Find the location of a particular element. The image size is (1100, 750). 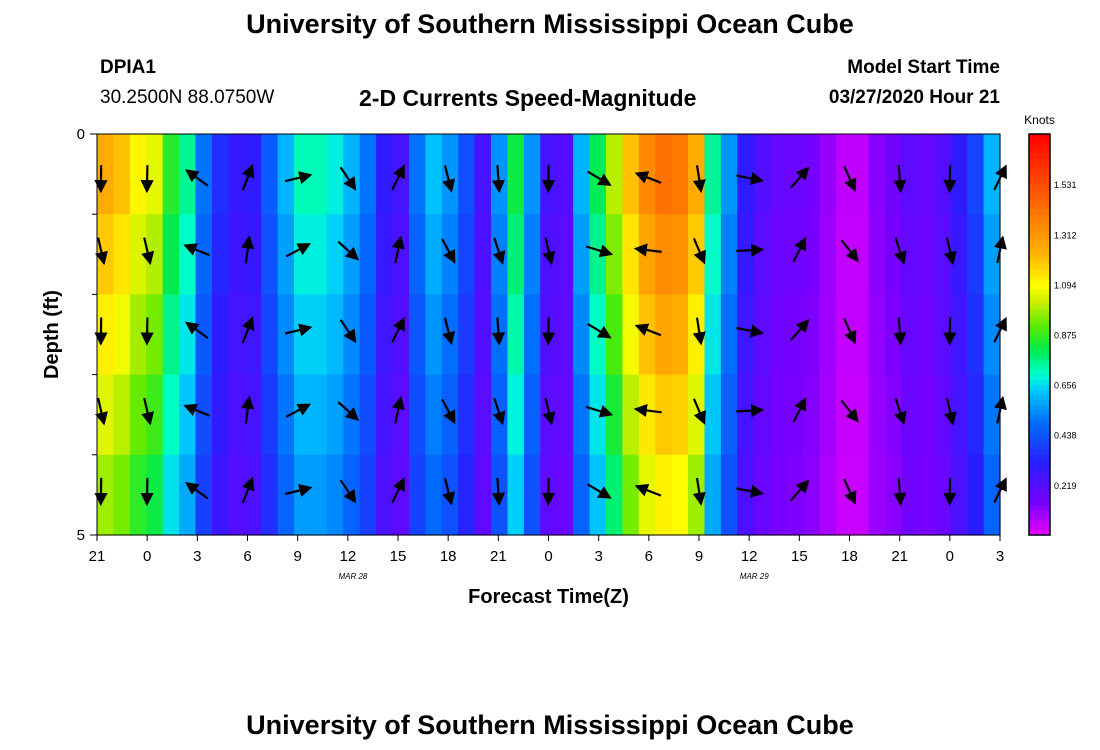

plot-title: 2-D Currents Speed-Magnitude is located at coordinates (528, 98).